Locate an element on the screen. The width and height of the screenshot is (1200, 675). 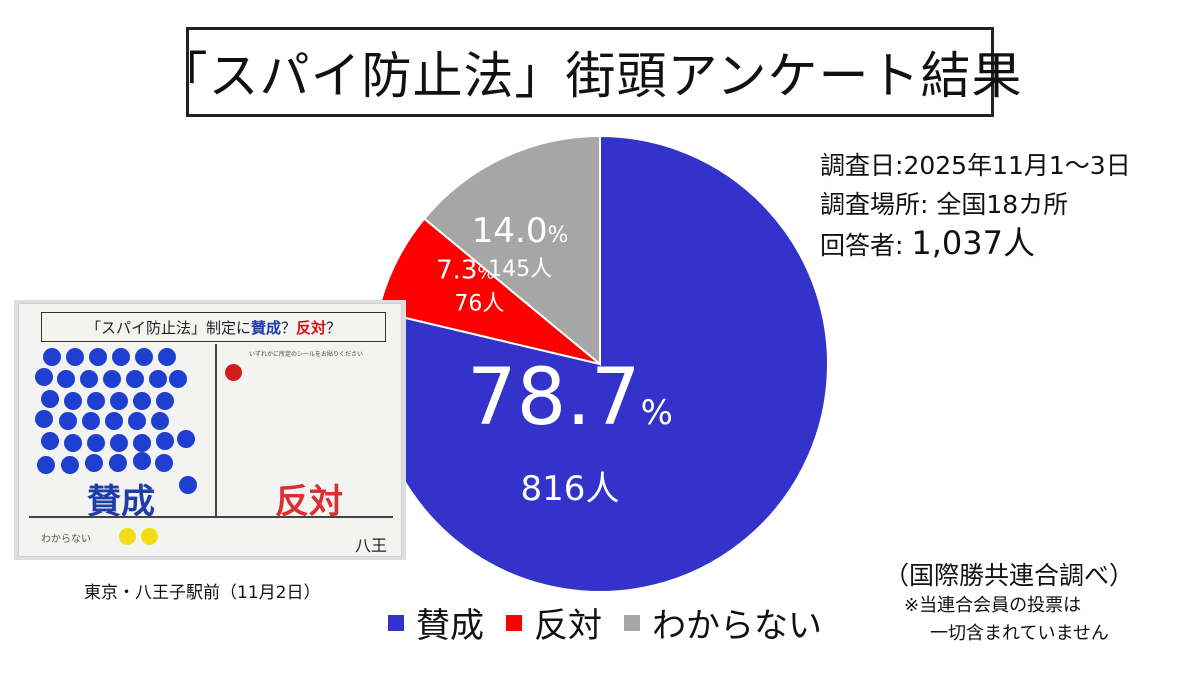
survey-respondents-label: 回答者 is located at coordinates (858, 245).